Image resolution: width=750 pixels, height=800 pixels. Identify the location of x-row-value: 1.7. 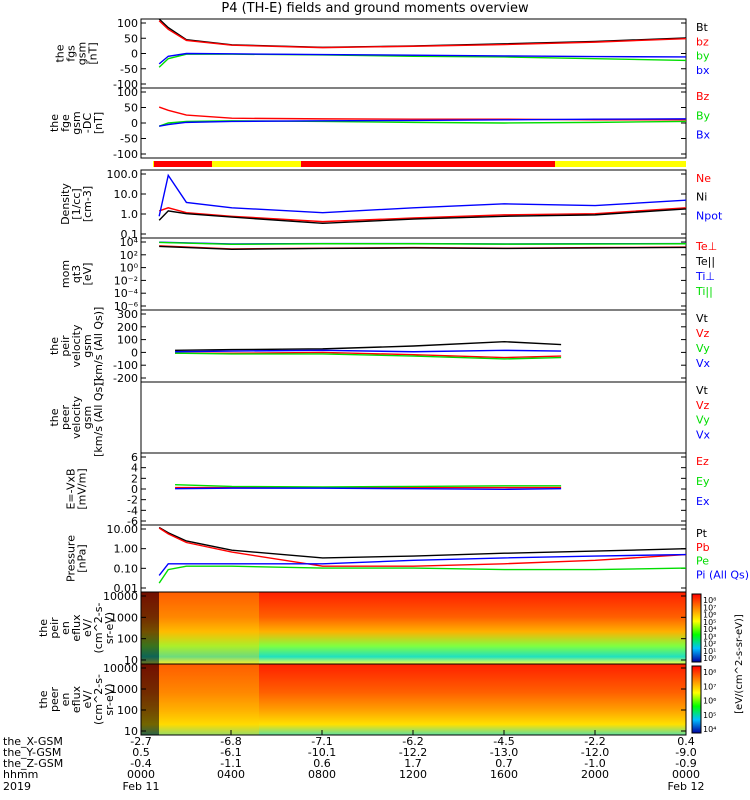
(413, 763).